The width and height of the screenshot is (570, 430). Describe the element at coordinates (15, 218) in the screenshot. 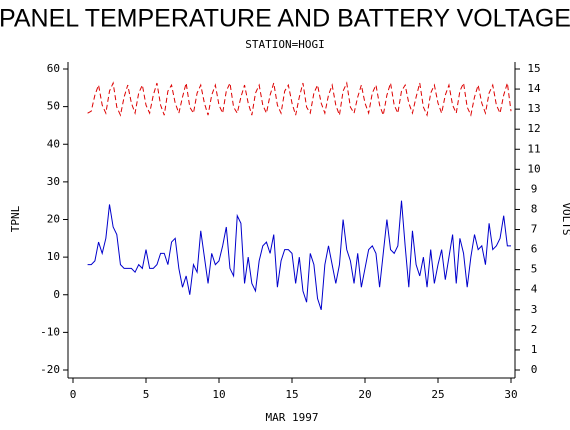

I see `y-axis-label: TPNL` at that location.